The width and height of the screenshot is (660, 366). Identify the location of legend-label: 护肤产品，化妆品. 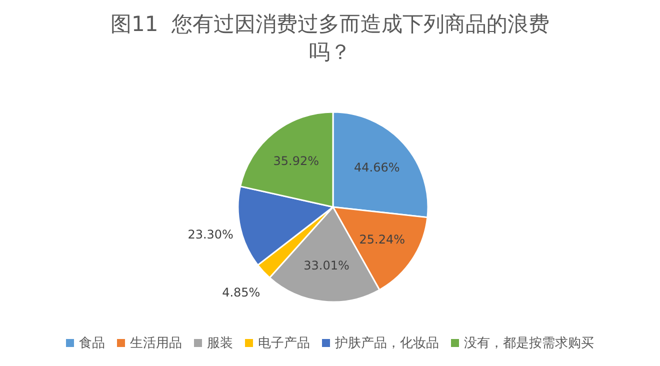
(386, 343).